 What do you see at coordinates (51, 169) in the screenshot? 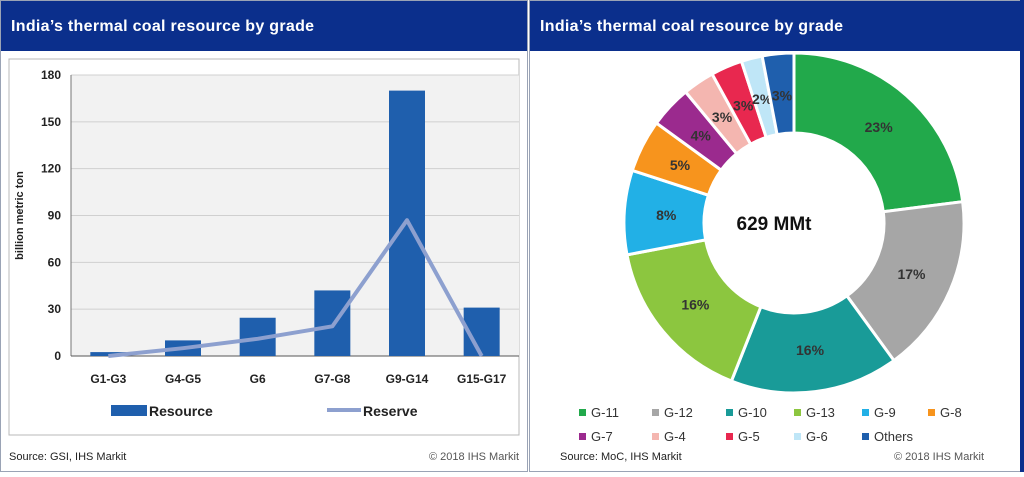
I see `y-tick-label: 120` at bounding box center [51, 169].